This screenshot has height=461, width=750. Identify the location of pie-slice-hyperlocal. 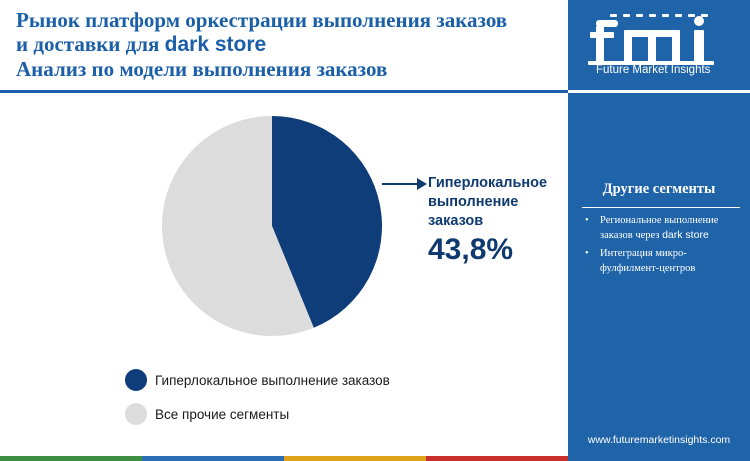
(327, 222).